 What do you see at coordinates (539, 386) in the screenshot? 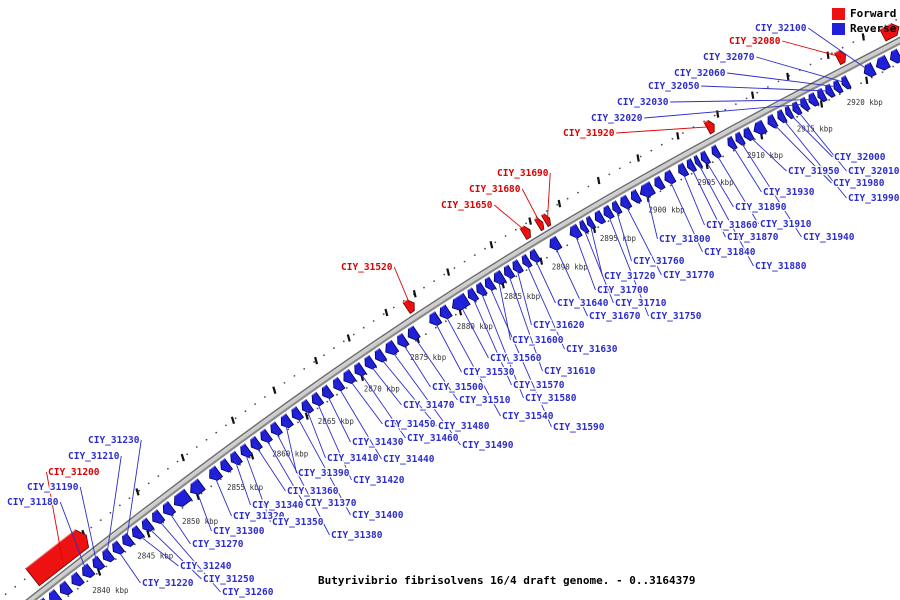
I see `gene-label-CIY_31570: CIY_31570` at bounding box center [539, 386].